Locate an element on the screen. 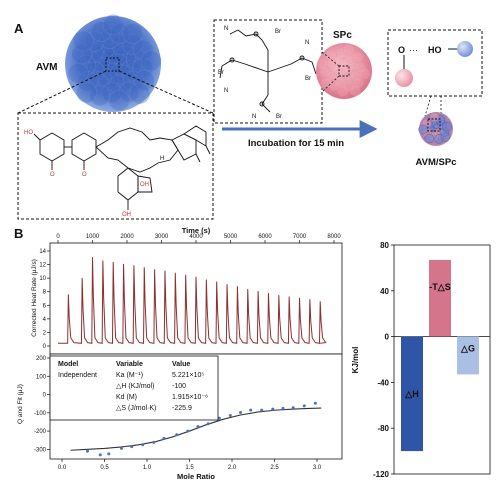 This screenshot has width=500, height=488. thermogram-y-label: Corrected Heat Rate (μJ/s) is located at coordinates (34, 298).